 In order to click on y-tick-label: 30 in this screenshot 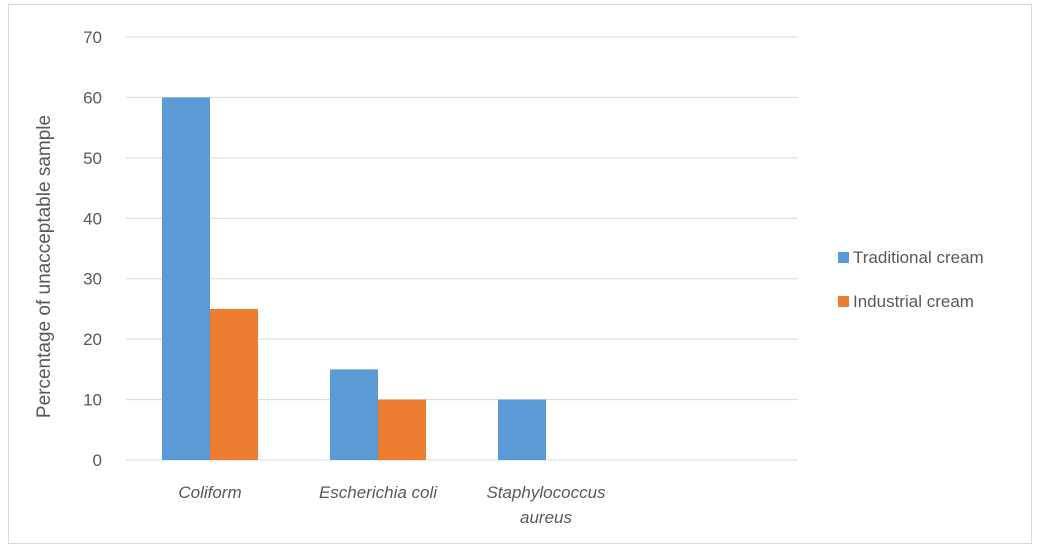, I will do `click(92, 279)`.